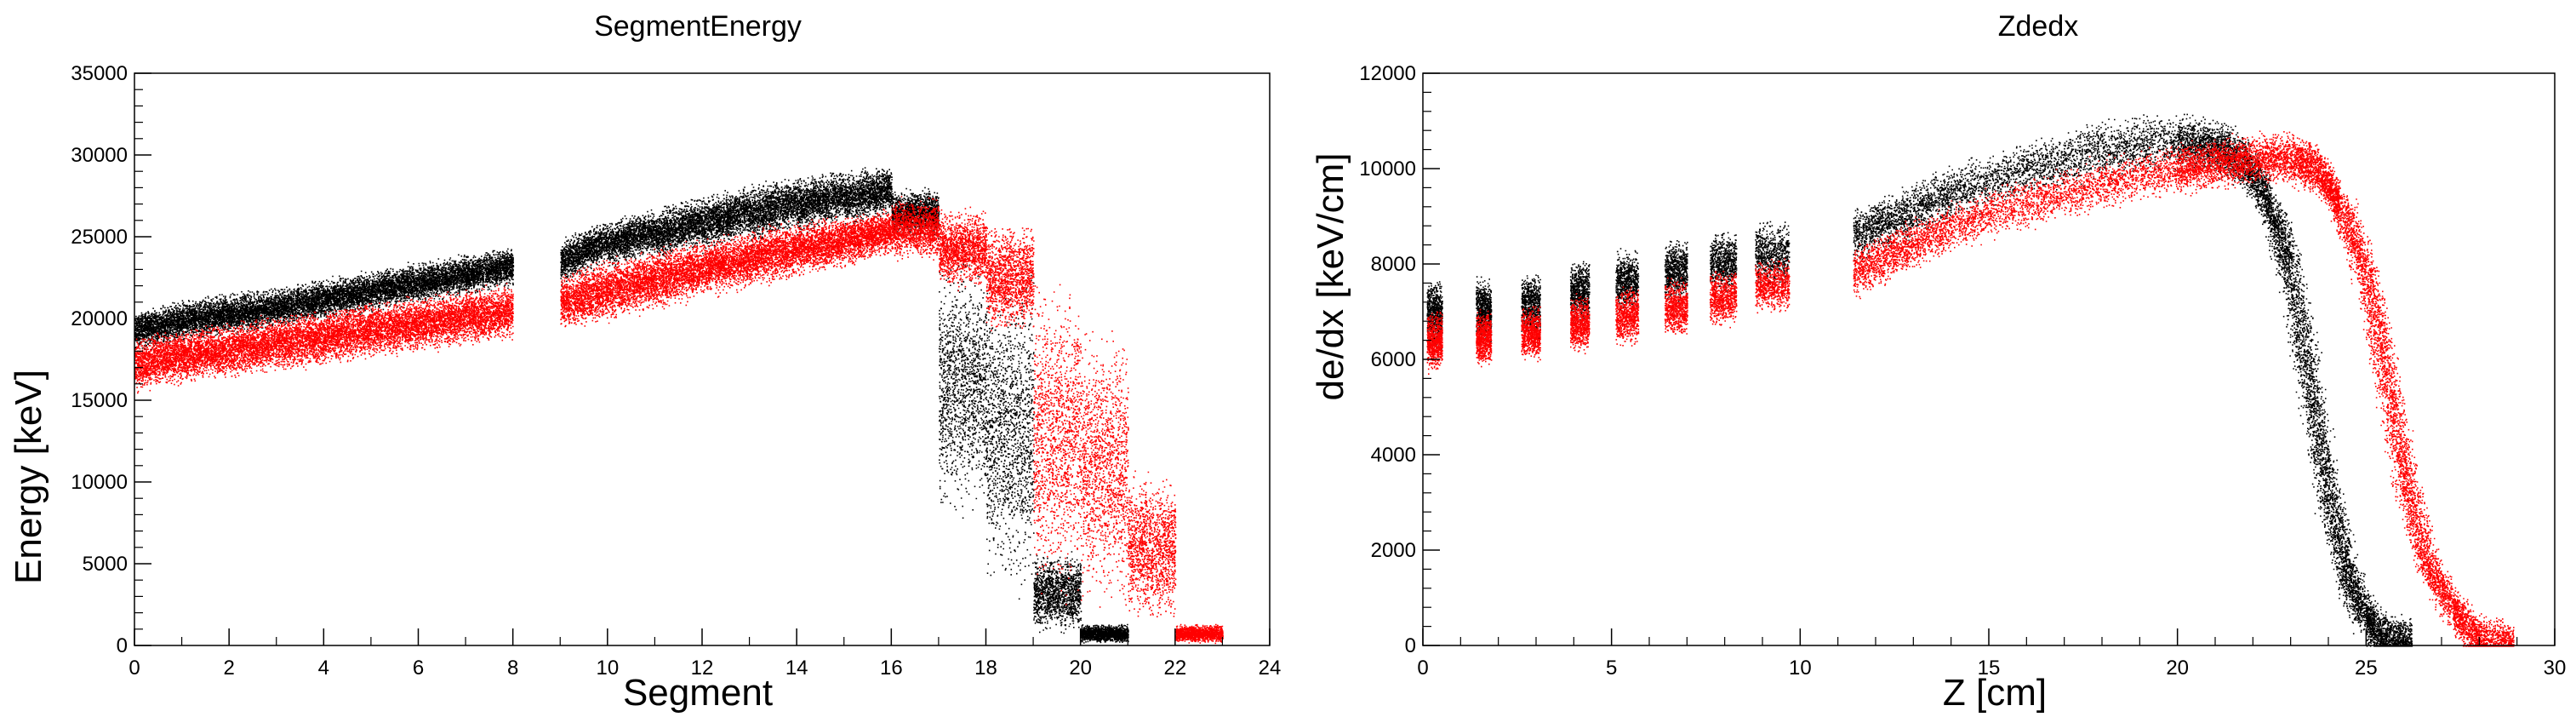 The width and height of the screenshot is (2576, 717). What do you see at coordinates (228, 668) in the screenshot?
I see `x-tick-label: 2` at bounding box center [228, 668].